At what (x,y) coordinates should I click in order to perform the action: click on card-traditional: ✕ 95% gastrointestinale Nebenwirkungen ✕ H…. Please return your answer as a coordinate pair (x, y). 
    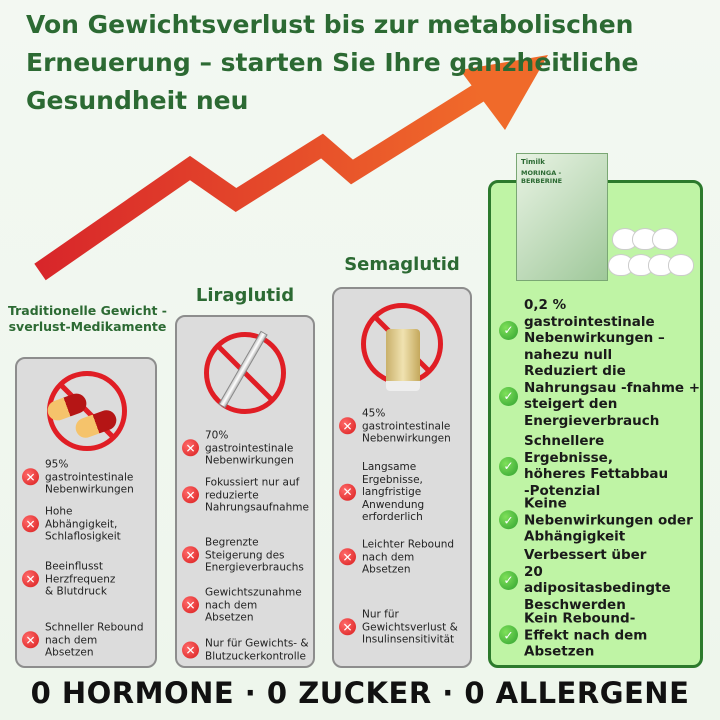
    Looking at the image, I should click on (86, 512).